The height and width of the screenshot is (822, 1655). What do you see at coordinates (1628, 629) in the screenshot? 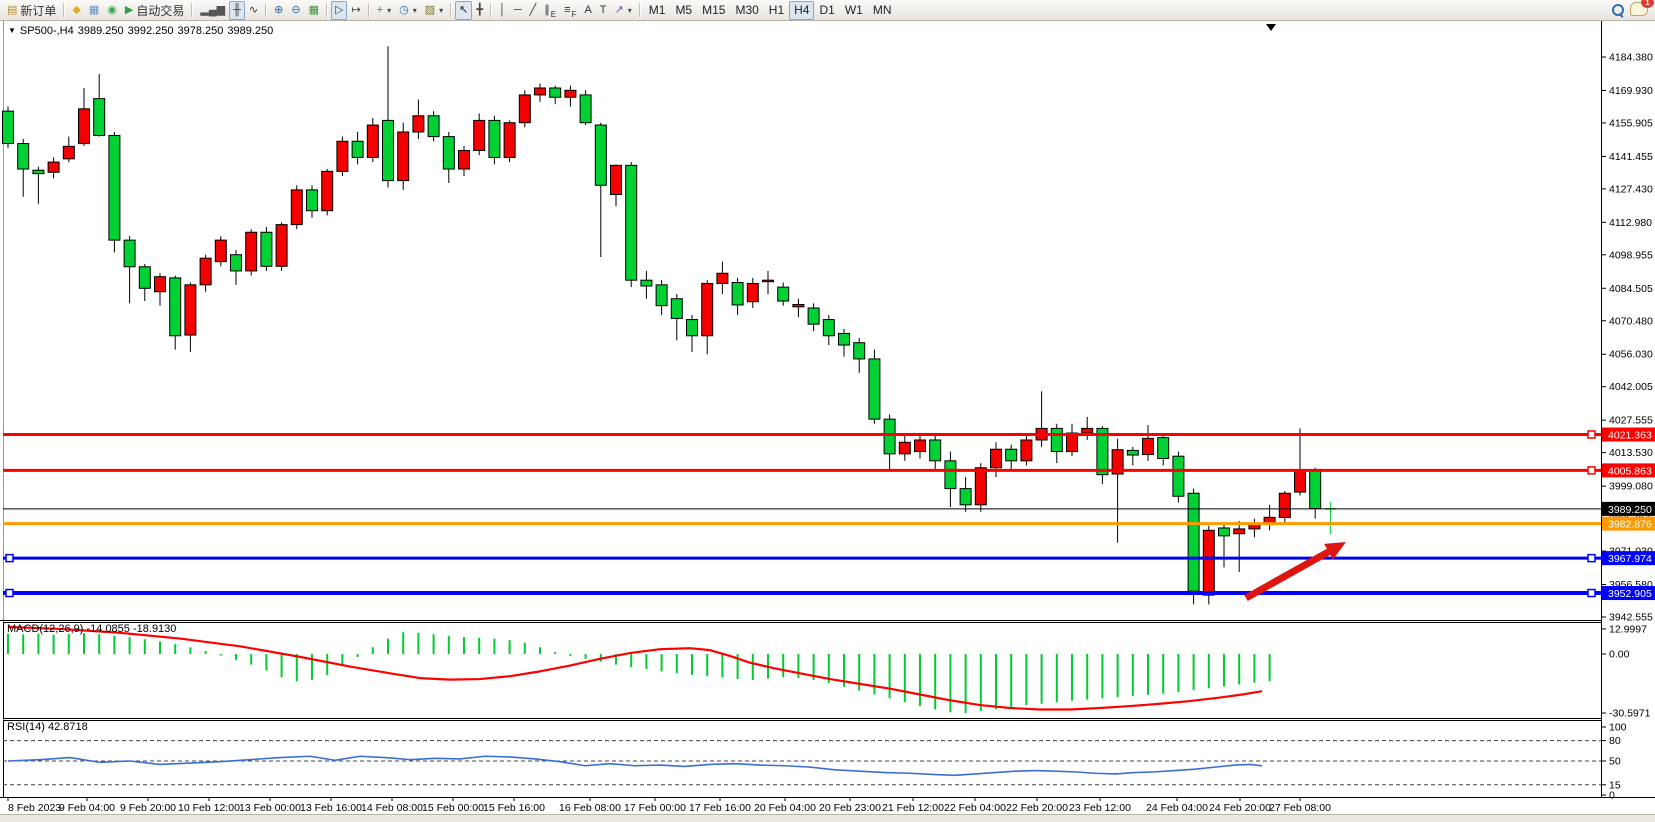
I see `macd-tick-label: 12.9997` at bounding box center [1628, 629].